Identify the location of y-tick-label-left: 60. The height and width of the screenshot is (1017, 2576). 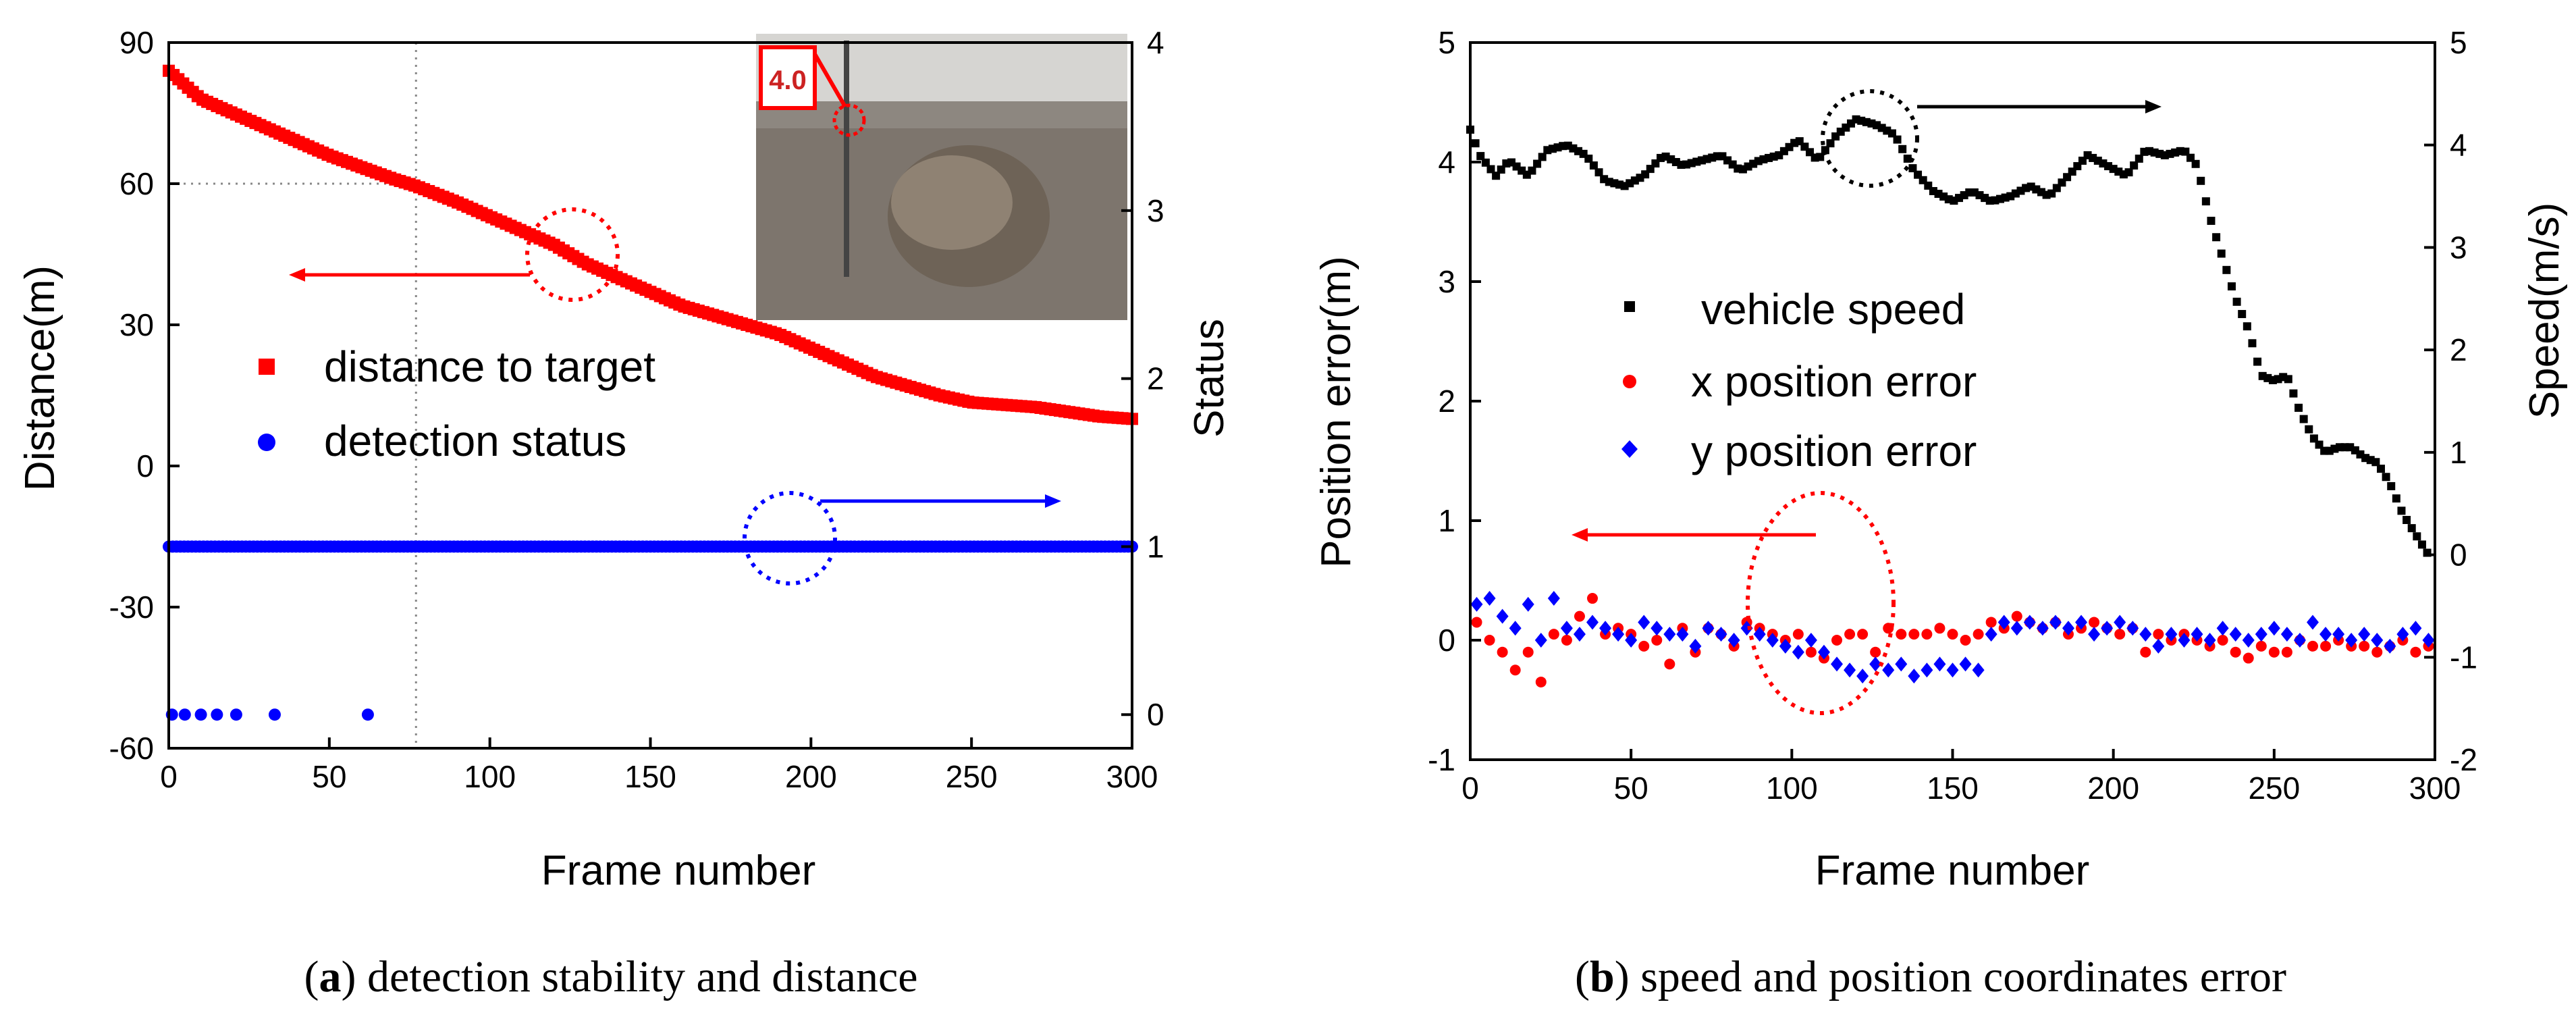
(136, 183).